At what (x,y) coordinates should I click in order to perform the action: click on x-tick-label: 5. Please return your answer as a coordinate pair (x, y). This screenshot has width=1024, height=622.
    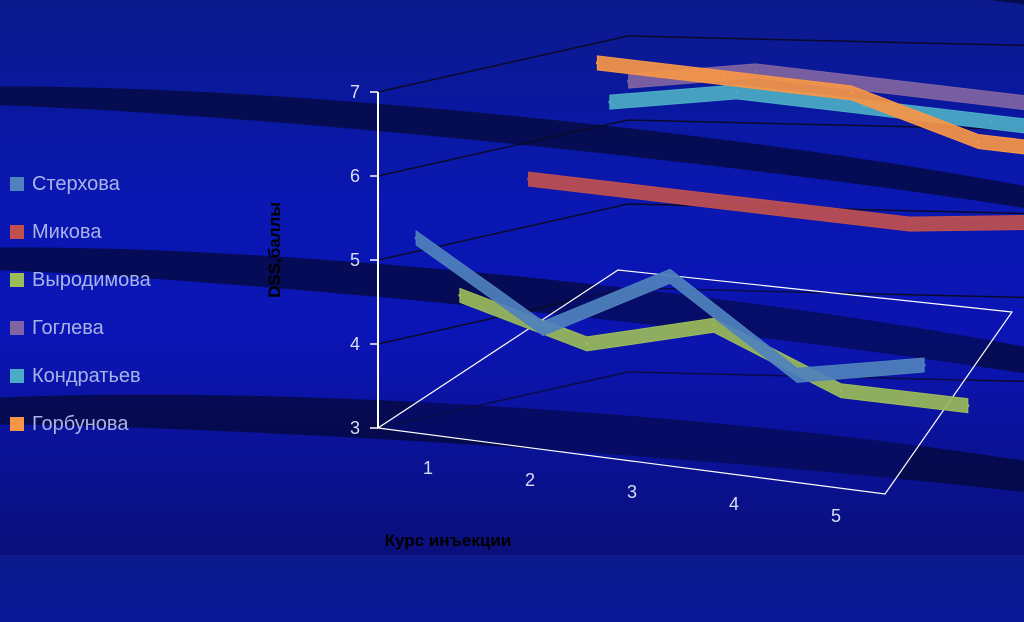
    Looking at the image, I should click on (836, 516).